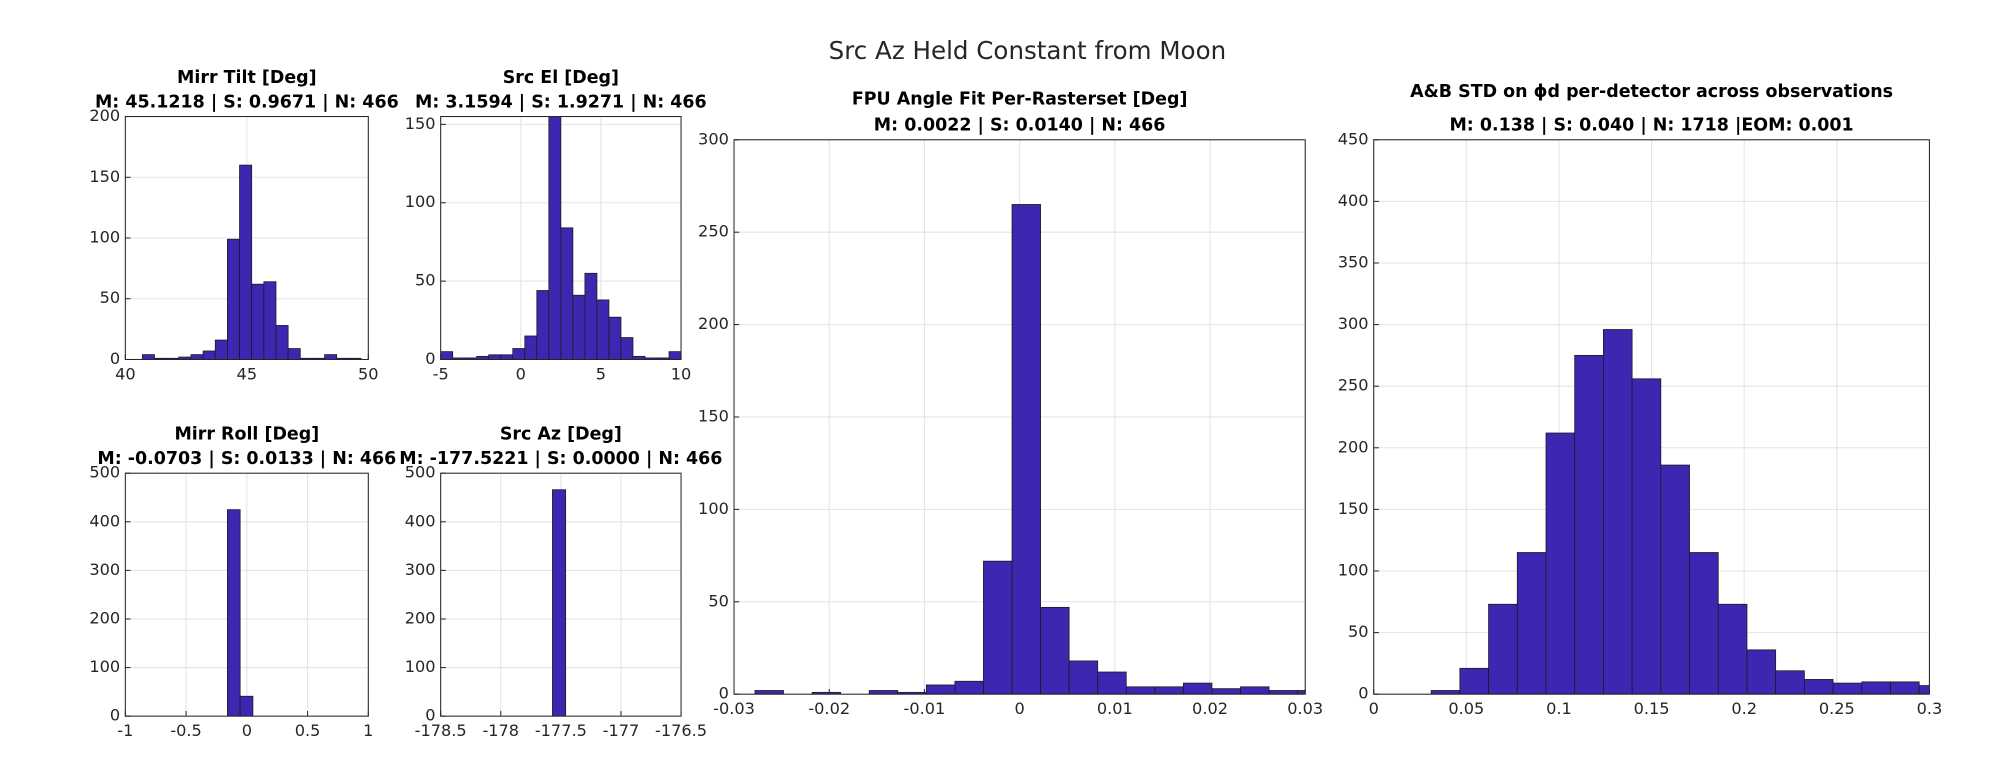  What do you see at coordinates (104, 472) in the screenshot?
I see `y-tick-label: 500` at bounding box center [104, 472].